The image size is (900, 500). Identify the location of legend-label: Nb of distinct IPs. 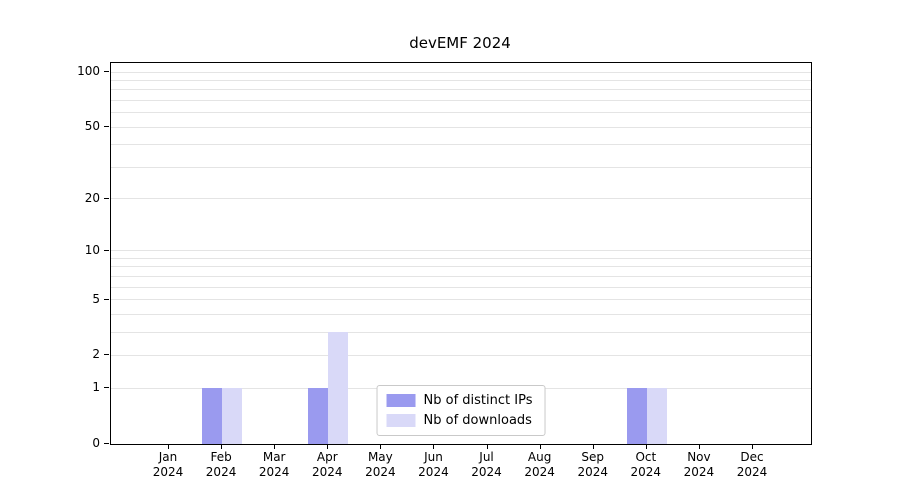
(478, 400).